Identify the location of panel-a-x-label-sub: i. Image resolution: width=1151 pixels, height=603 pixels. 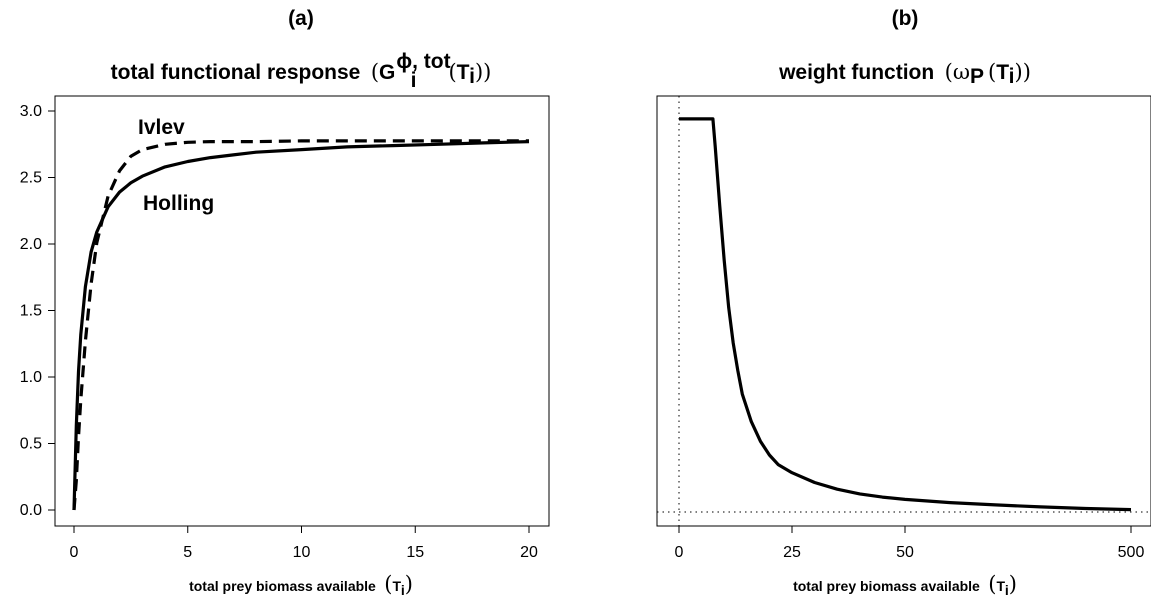
(403, 590).